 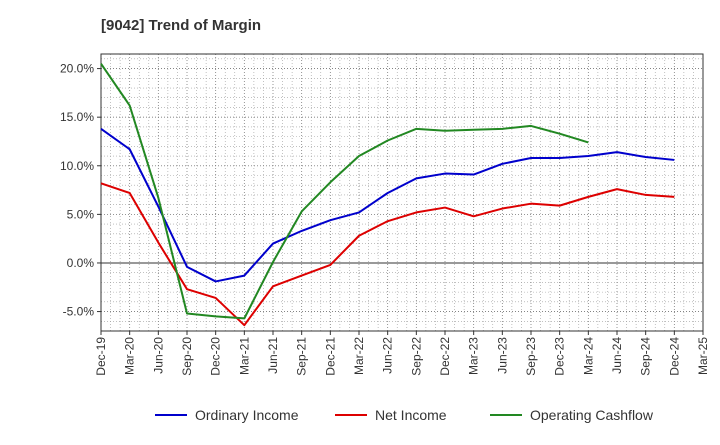 What do you see at coordinates (101, 356) in the screenshot?
I see `x-tick-label: Dec-19` at bounding box center [101, 356].